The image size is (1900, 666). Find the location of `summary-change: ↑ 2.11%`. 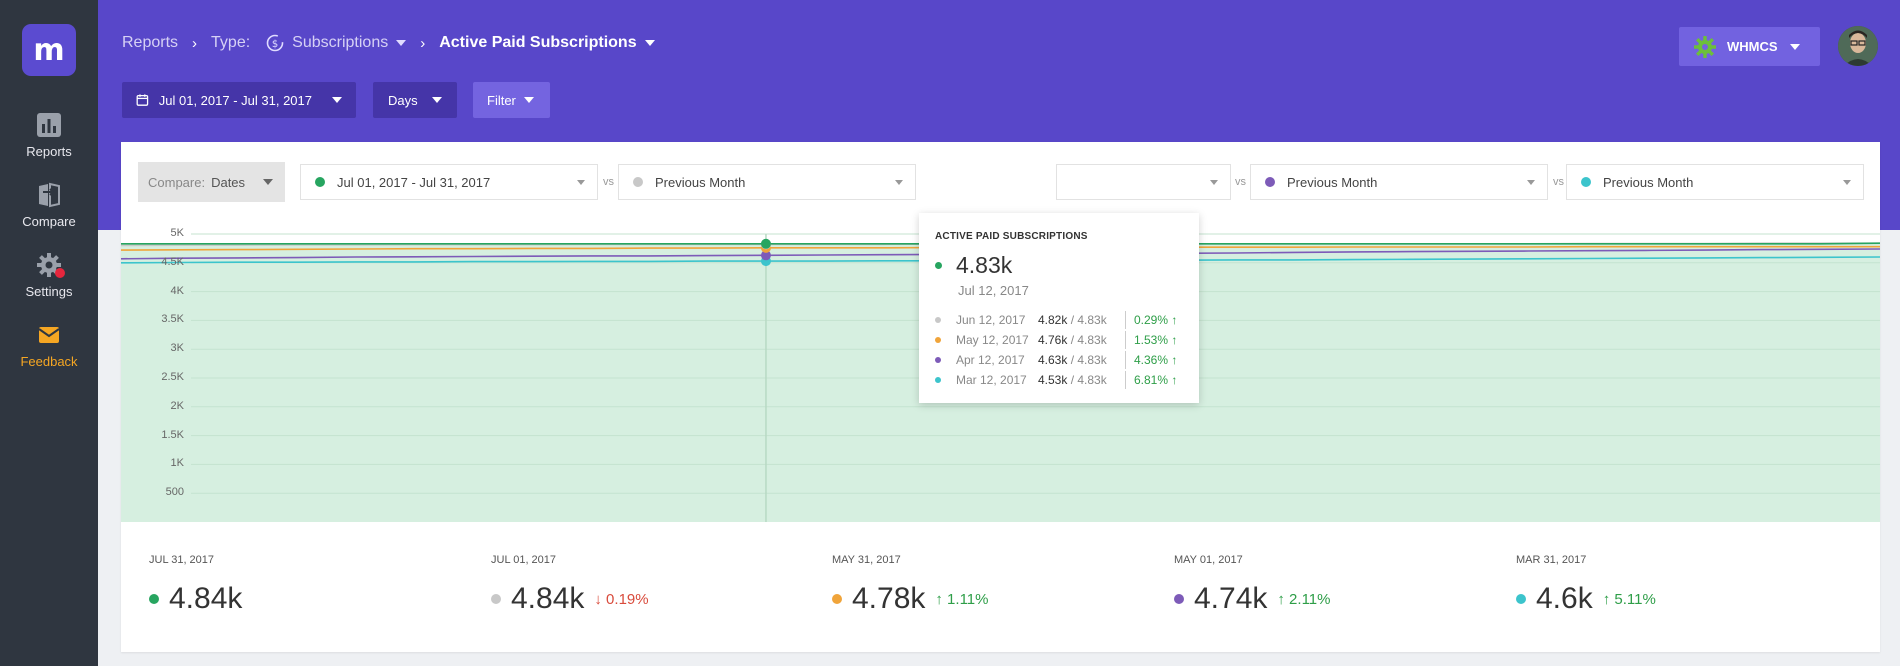

summary-change: ↑ 2.11% is located at coordinates (1304, 599).